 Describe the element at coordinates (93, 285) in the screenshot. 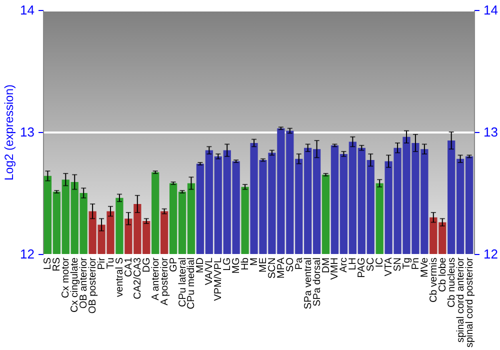

I see `x-tick-label: OB posterior` at that location.